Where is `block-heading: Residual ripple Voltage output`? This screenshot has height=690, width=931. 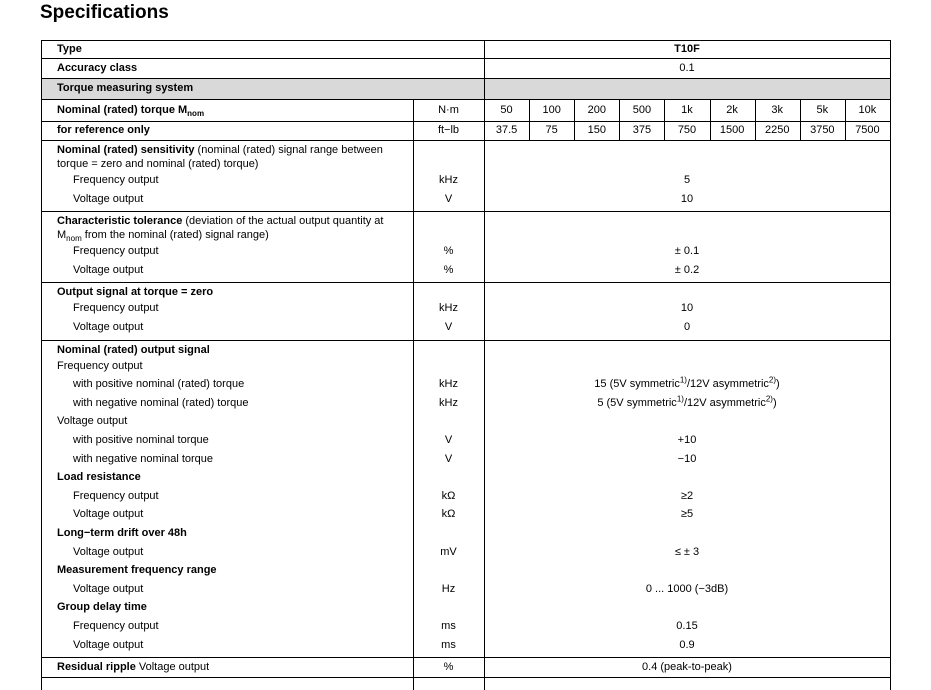
block-heading: Residual ripple Voltage output is located at coordinates (232, 667).